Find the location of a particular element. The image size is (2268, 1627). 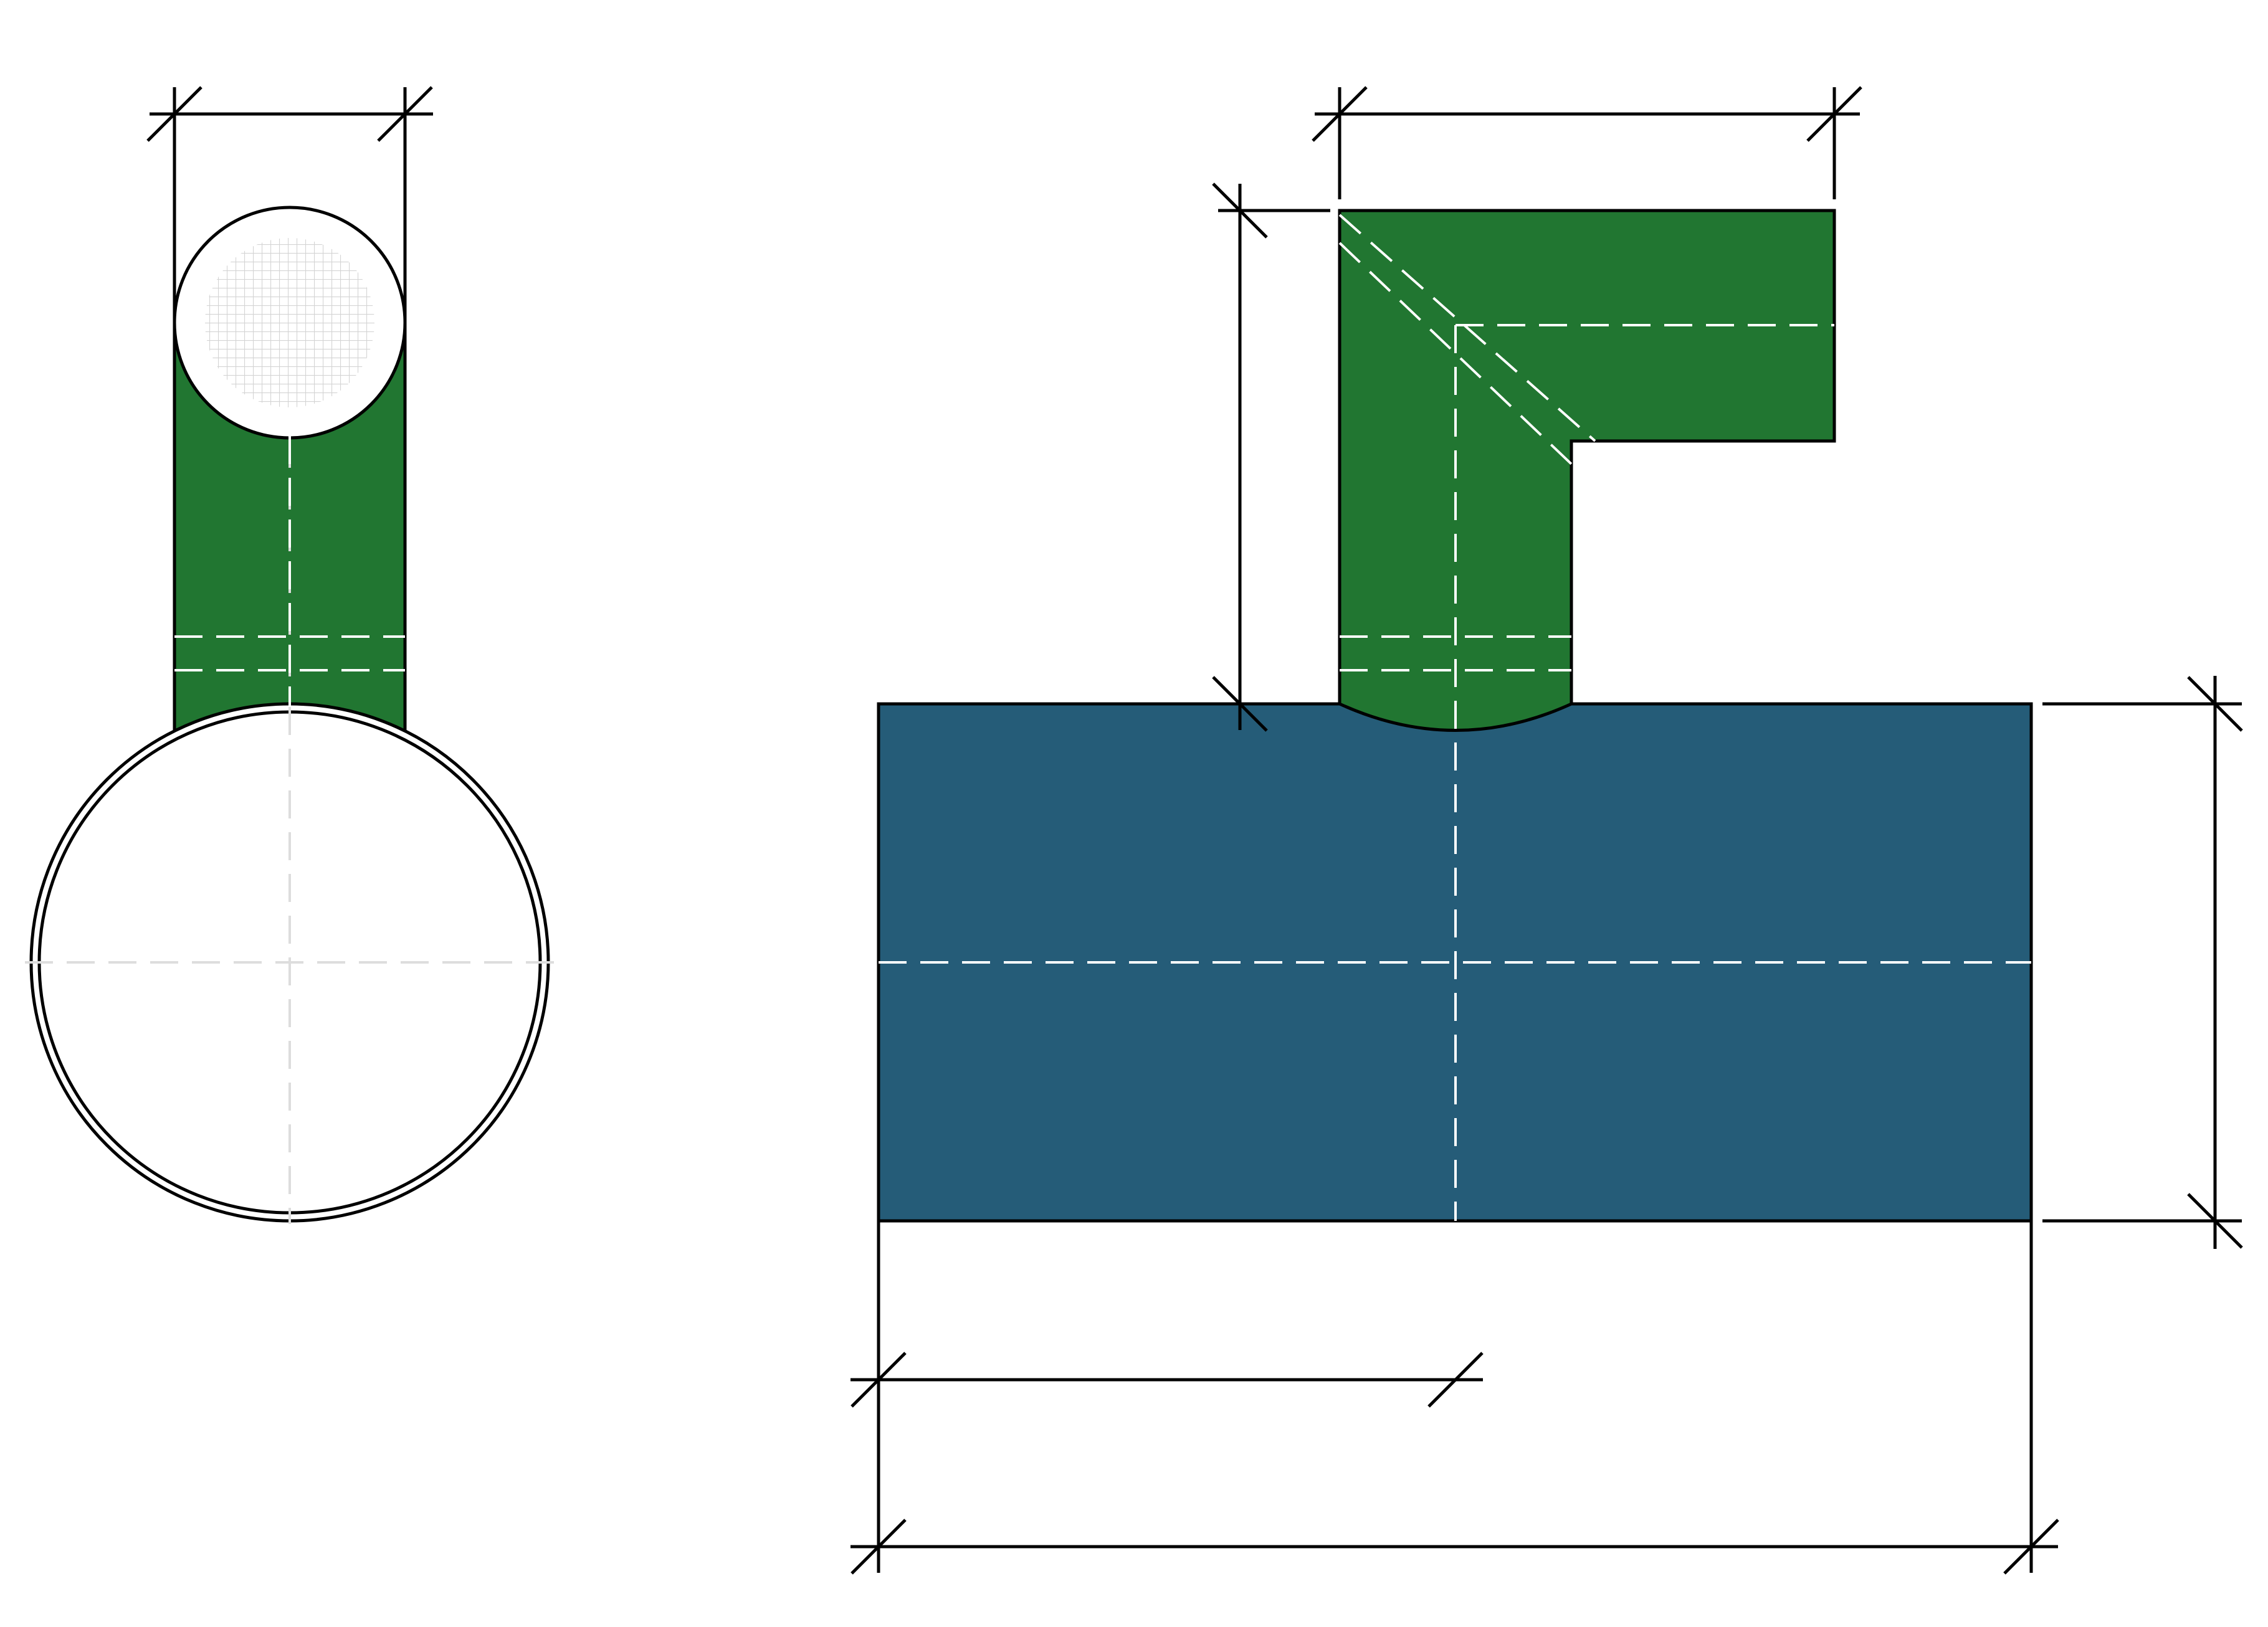

dimension-front-branch-position is located at coordinates (1442, 1397).